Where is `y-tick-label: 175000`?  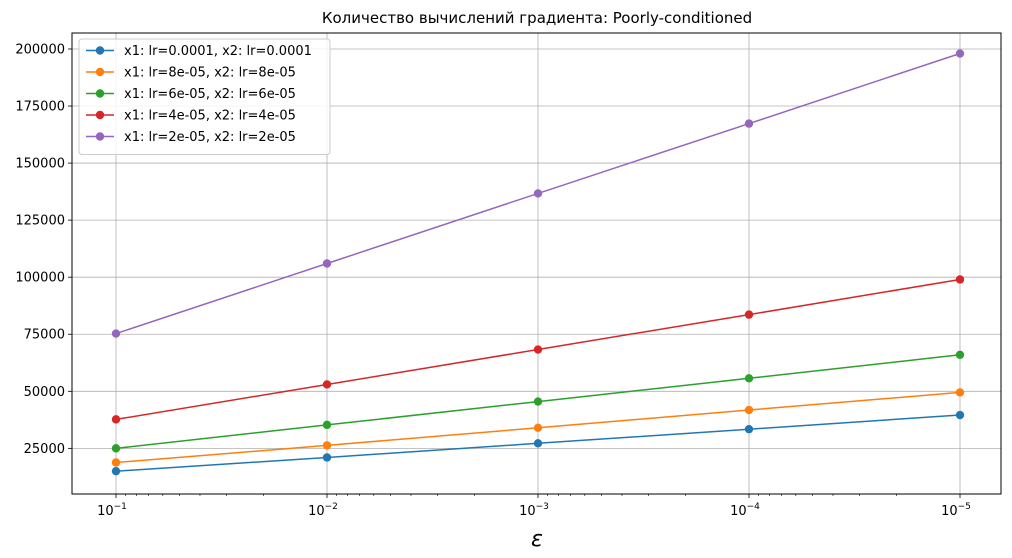 y-tick-label: 175000 is located at coordinates (40, 107).